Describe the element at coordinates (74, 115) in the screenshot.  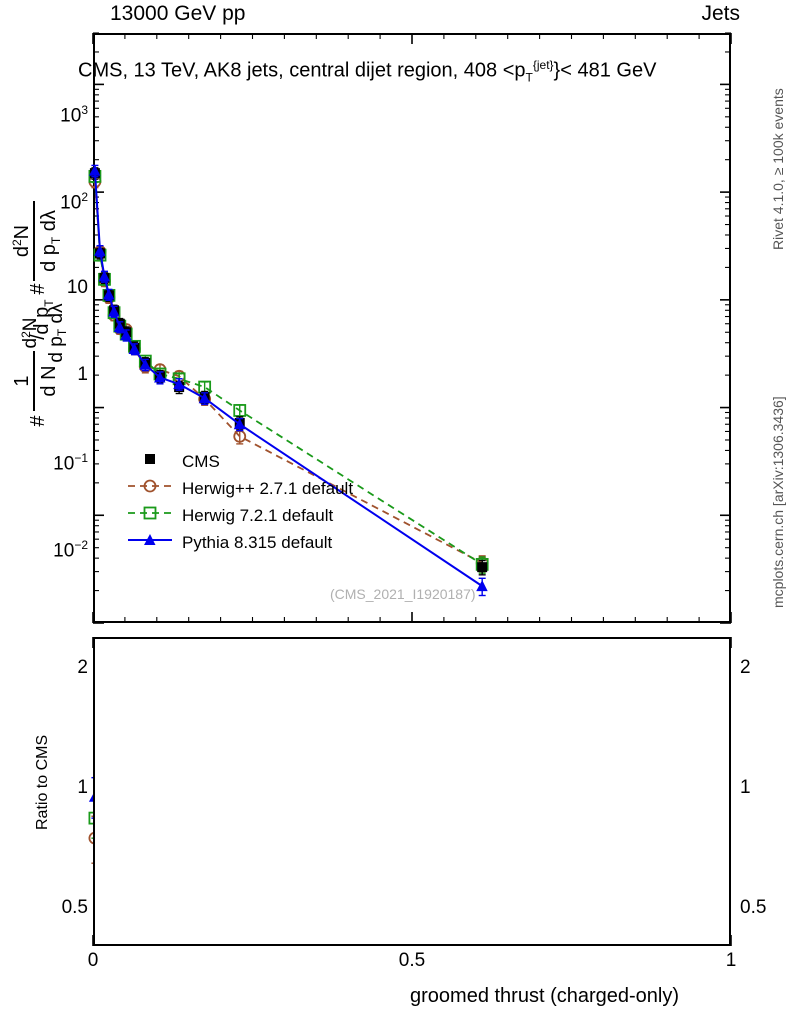
I see `ytick-label-1e3: 10³` at that location.